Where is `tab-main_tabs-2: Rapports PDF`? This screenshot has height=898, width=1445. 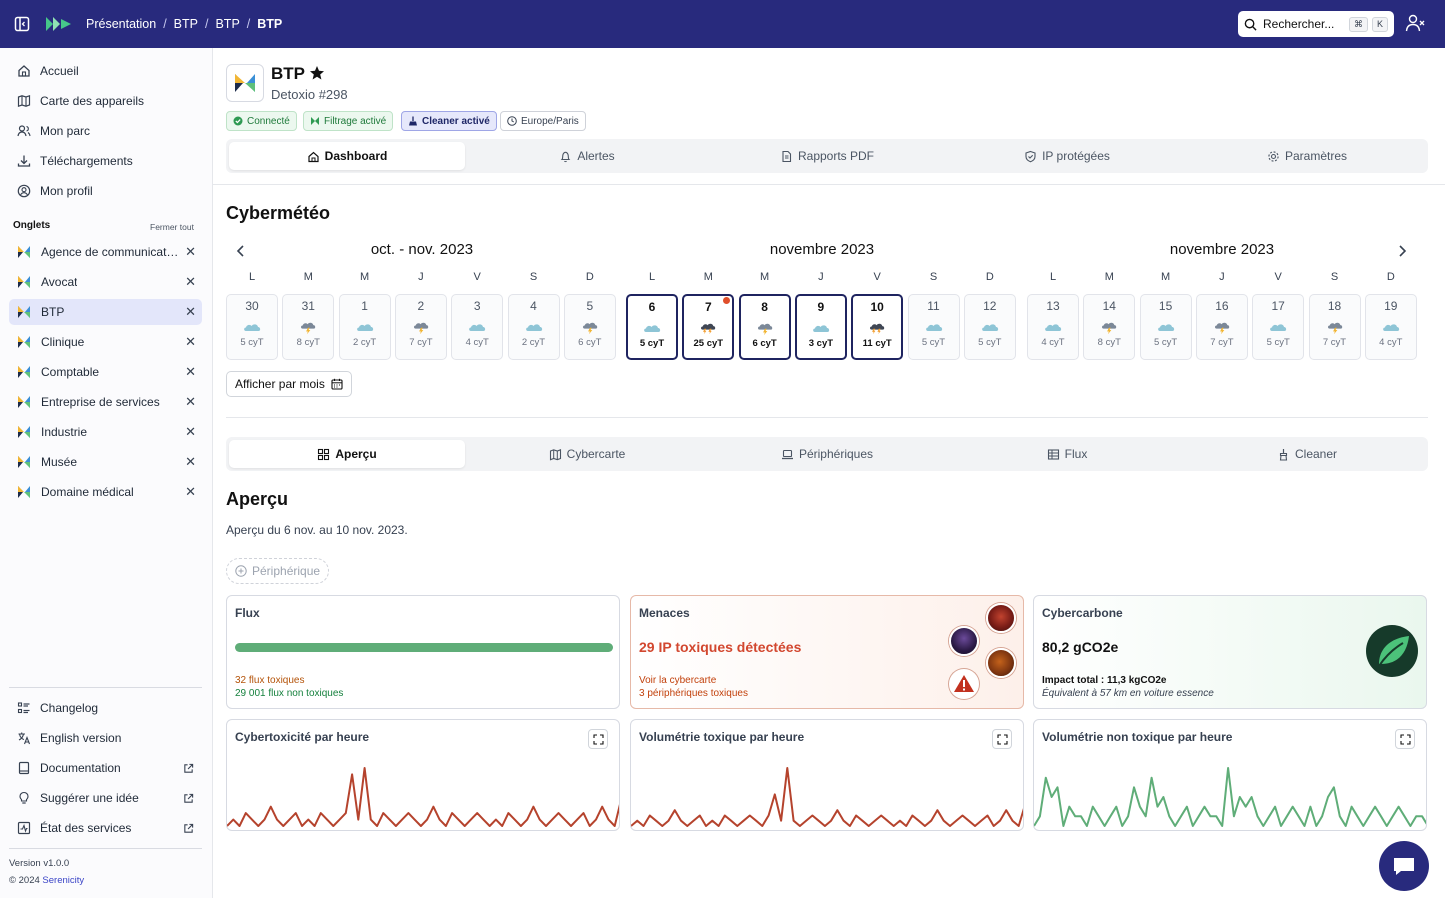
tab-main_tabs-2: Rapports PDF is located at coordinates (827, 156).